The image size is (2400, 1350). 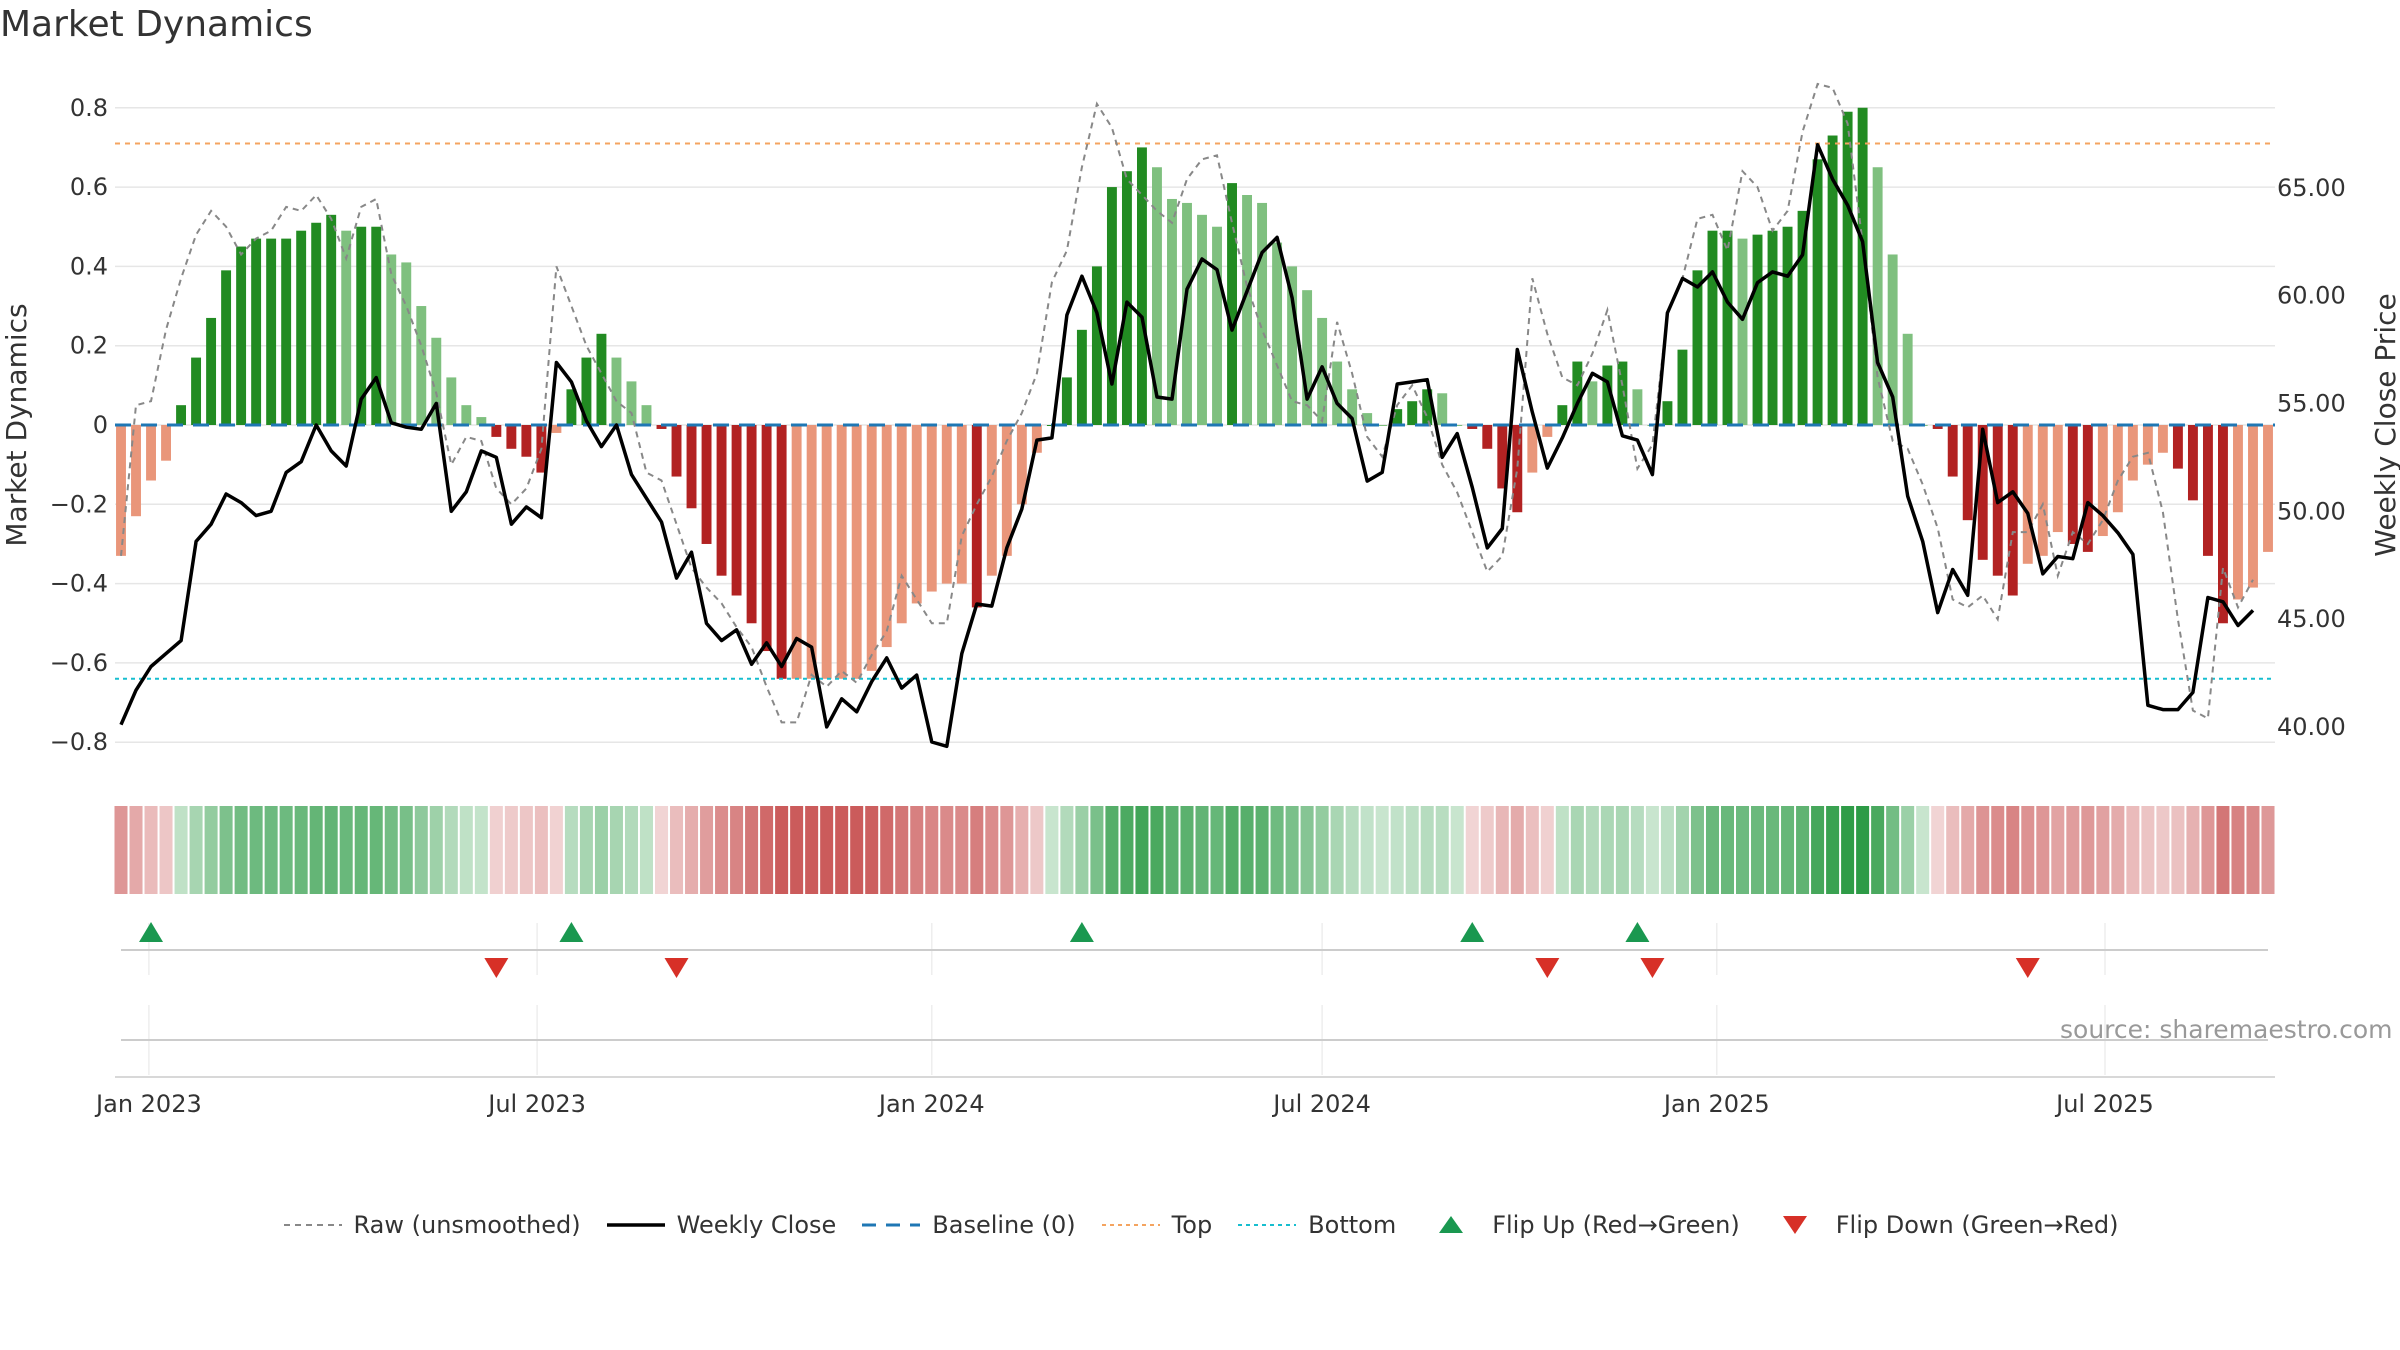 What do you see at coordinates (931, 1104) in the screenshot?
I see `x-tick-label: Jan 2024` at bounding box center [931, 1104].